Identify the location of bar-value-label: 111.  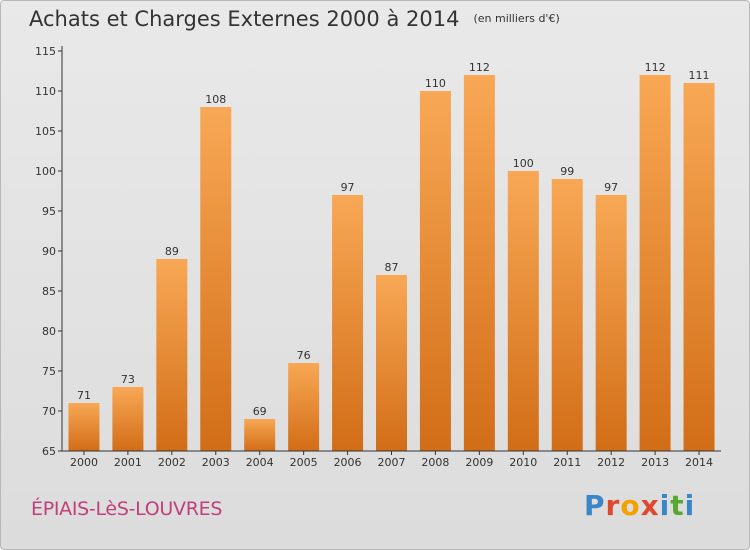
(699, 75).